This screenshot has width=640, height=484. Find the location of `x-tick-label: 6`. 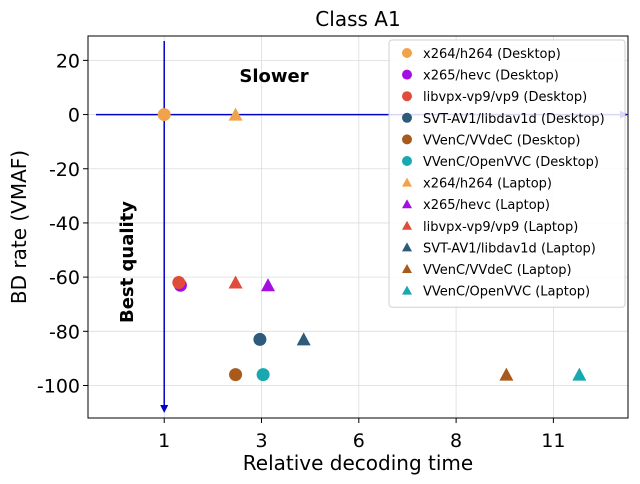

x-tick-label: 6 is located at coordinates (359, 441).